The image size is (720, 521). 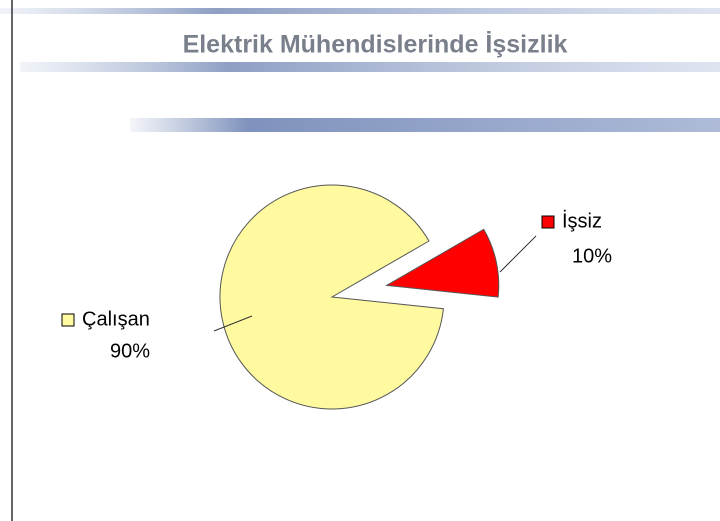 I want to click on slice-label: İşsiz, so click(x=582, y=220).